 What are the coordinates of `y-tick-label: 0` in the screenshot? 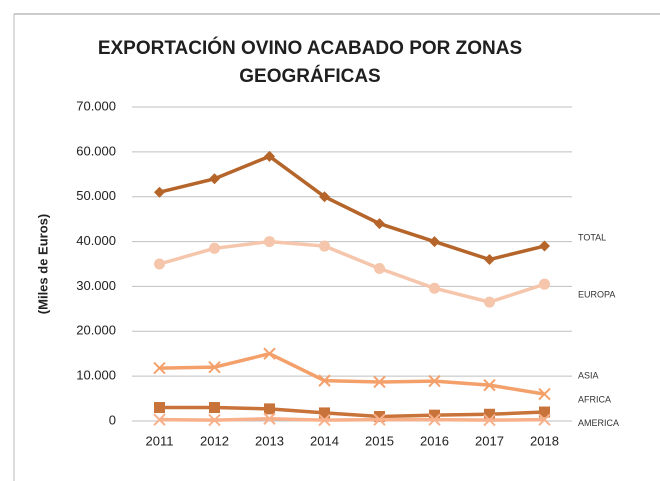 It's located at (112, 419).